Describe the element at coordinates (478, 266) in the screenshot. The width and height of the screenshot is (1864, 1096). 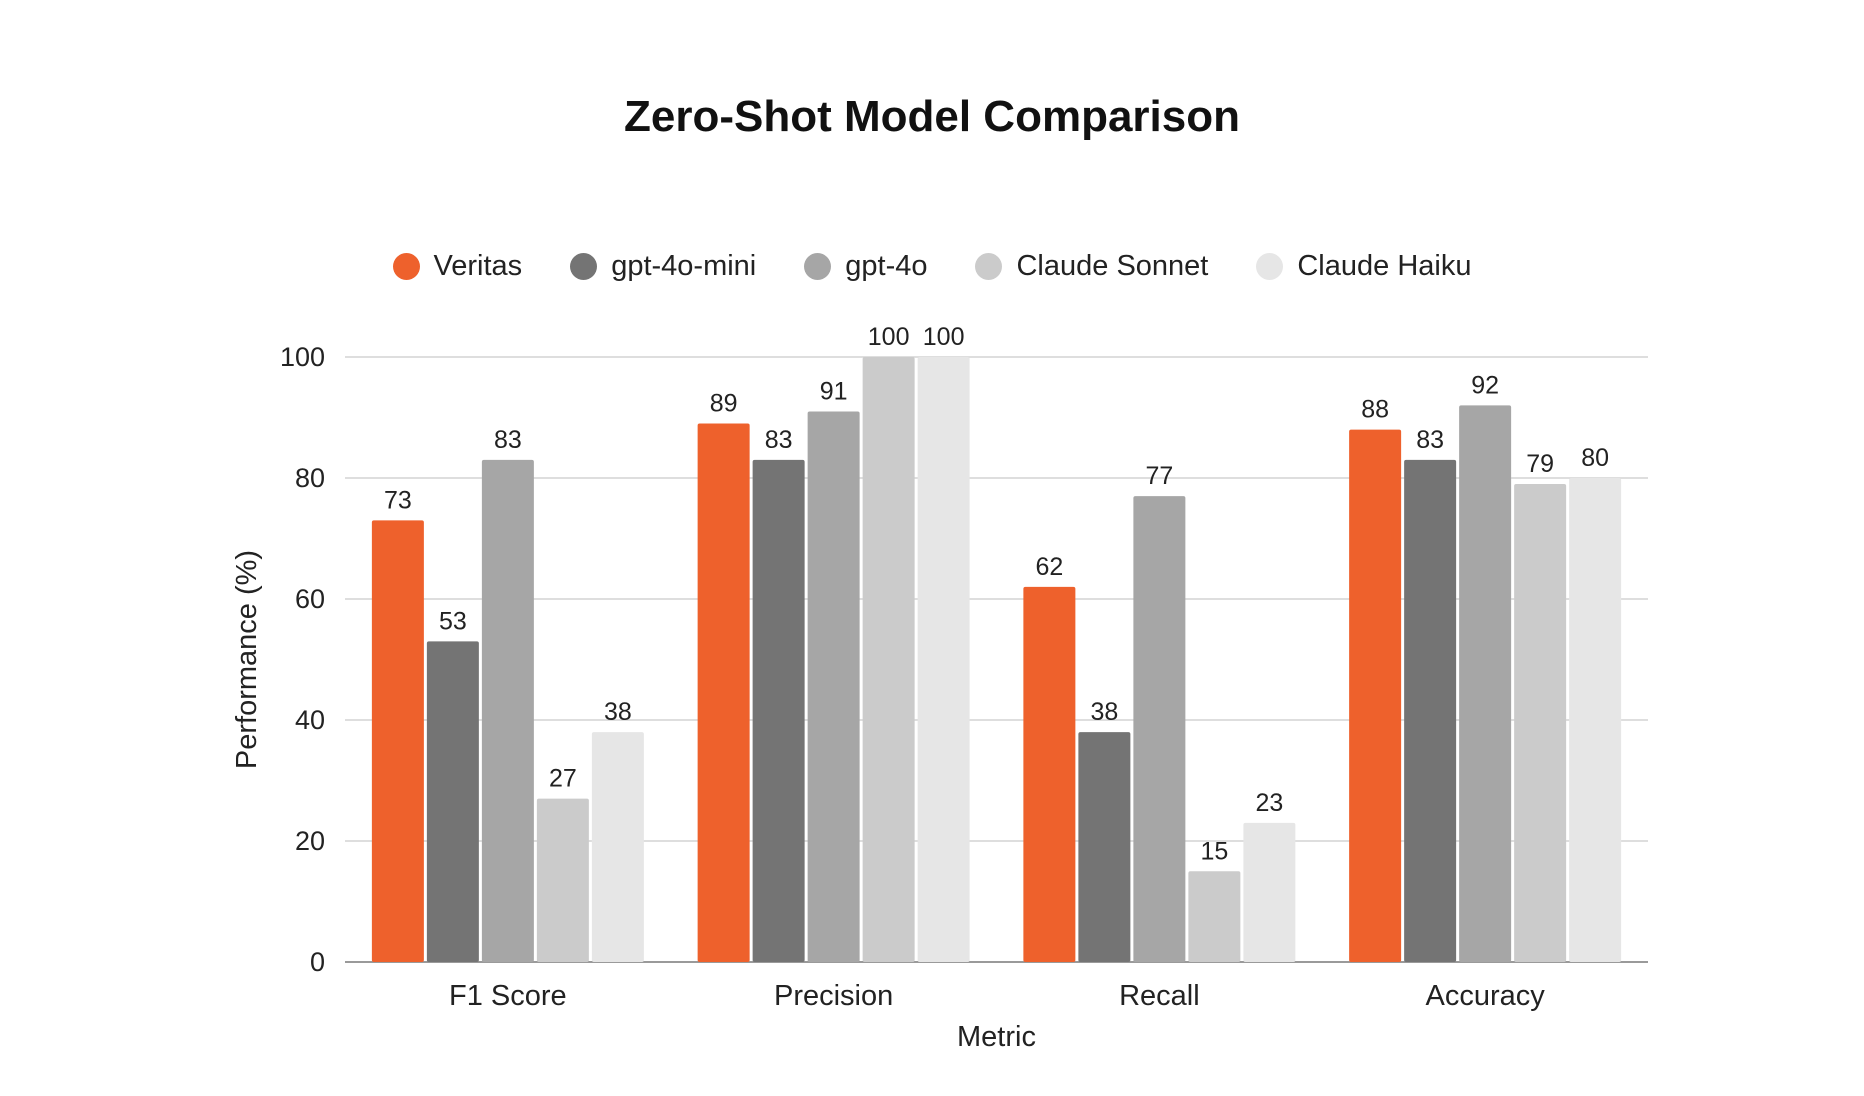
I see `legend-label: Veritas` at that location.